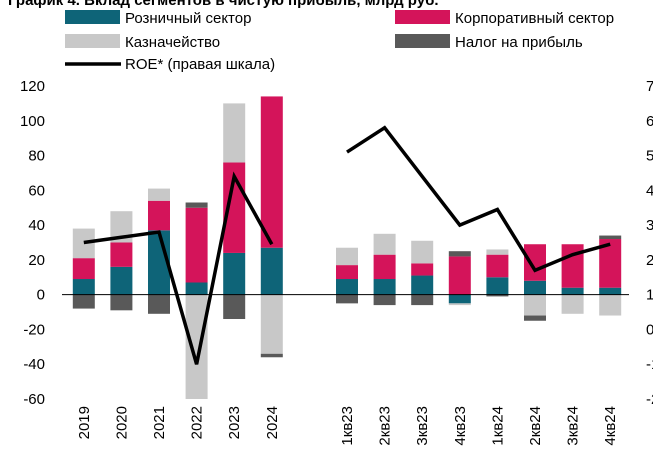 This screenshot has width=653, height=454. Describe the element at coordinates (36, 260) in the screenshot. I see `y-tick-label: 20` at that location.